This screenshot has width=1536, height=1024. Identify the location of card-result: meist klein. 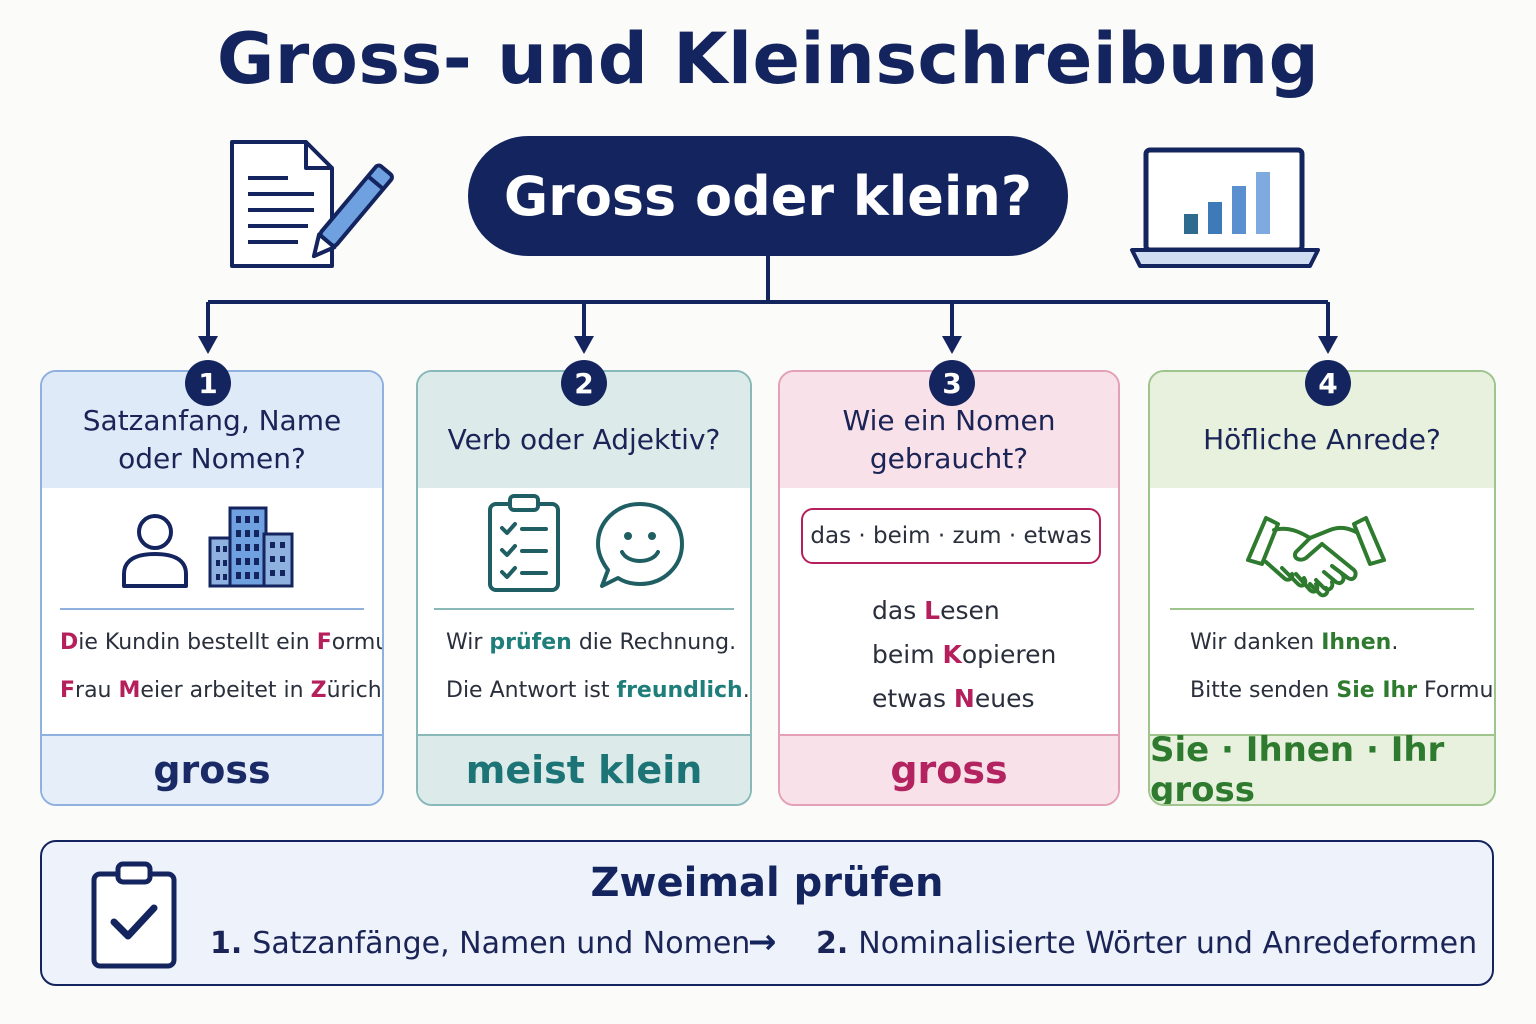
(584, 769).